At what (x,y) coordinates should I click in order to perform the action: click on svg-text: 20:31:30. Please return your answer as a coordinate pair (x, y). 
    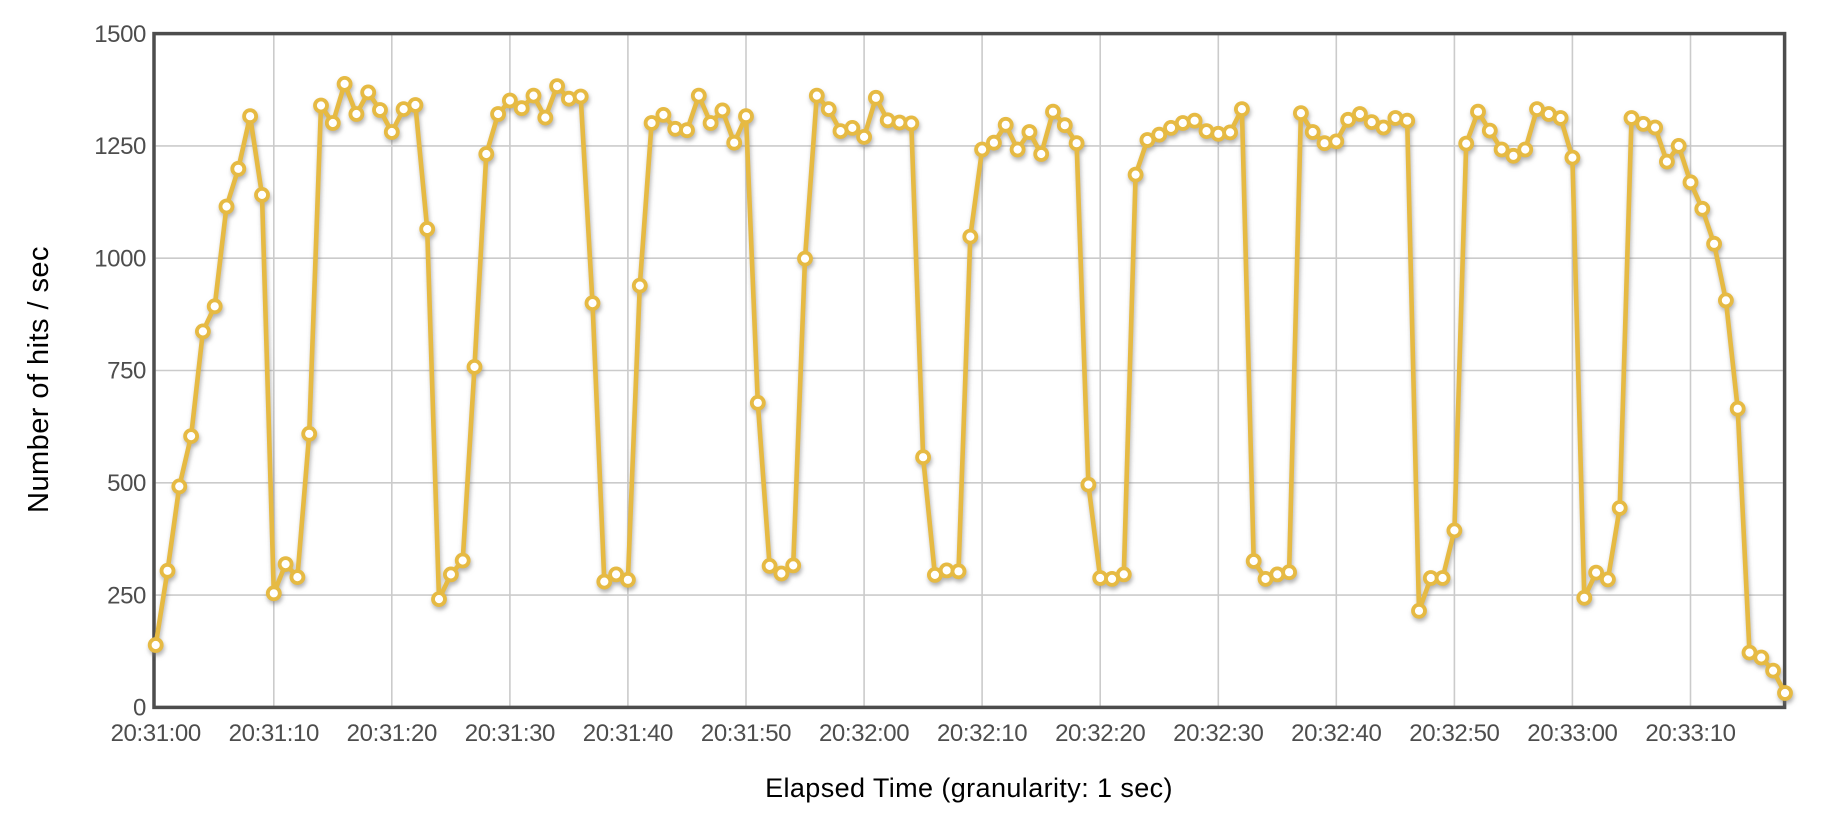
    Looking at the image, I should click on (510, 733).